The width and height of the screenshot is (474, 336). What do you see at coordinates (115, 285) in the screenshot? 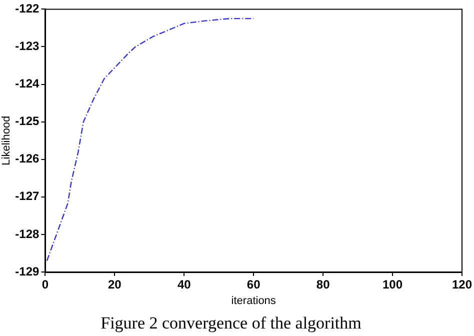
I see `x-tick-label: 20` at bounding box center [115, 285].